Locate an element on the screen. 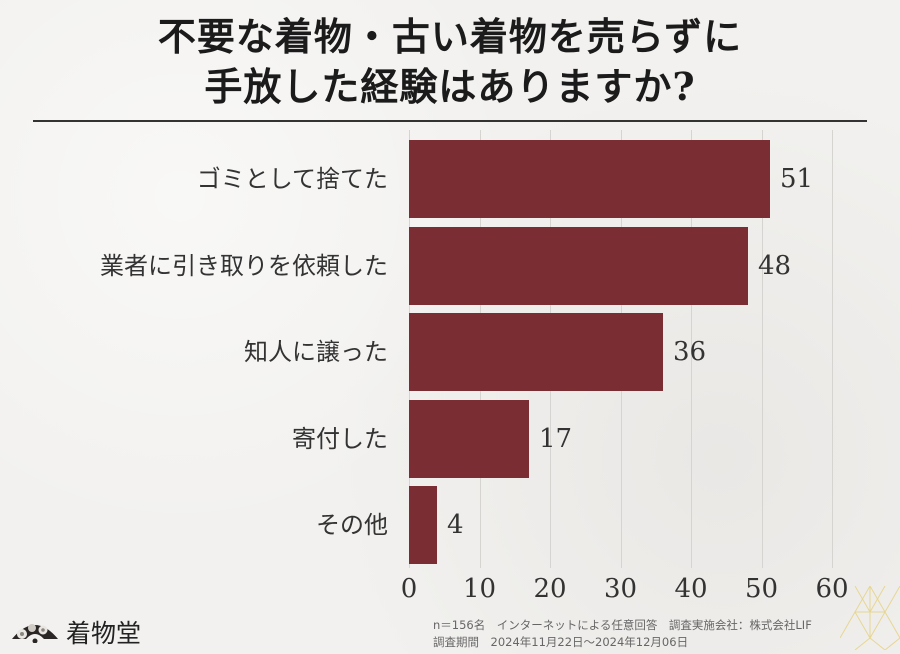 Image resolution: width=900 pixels, height=654 pixels. category-label: その他 is located at coordinates (352, 525).